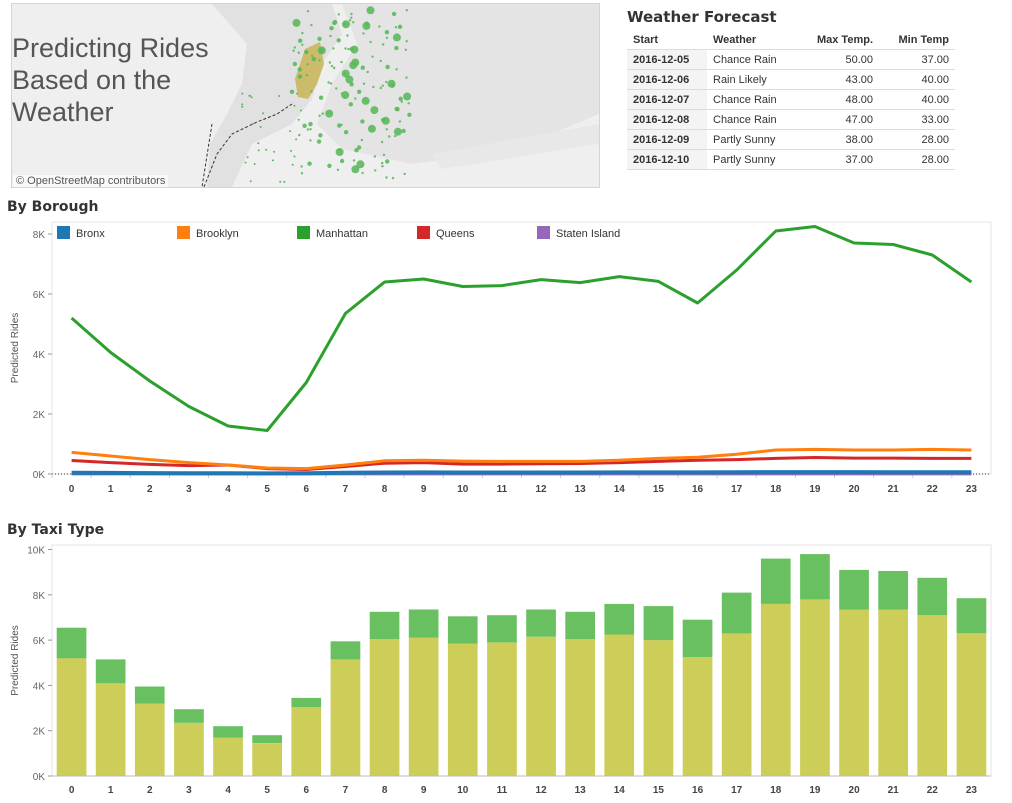  What do you see at coordinates (332, 233) in the screenshot?
I see `legend-item: Manhattan` at bounding box center [332, 233].